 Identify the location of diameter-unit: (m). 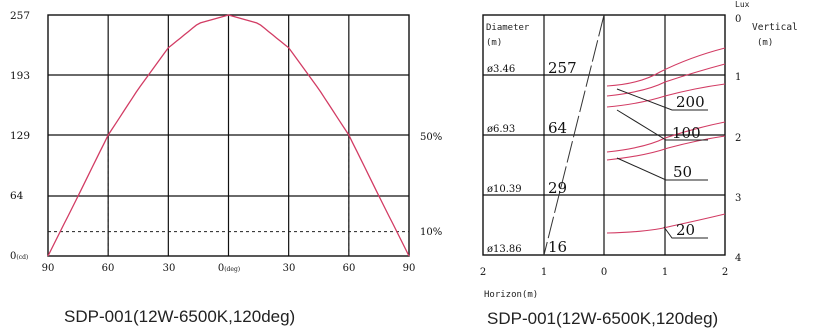
(494, 43).